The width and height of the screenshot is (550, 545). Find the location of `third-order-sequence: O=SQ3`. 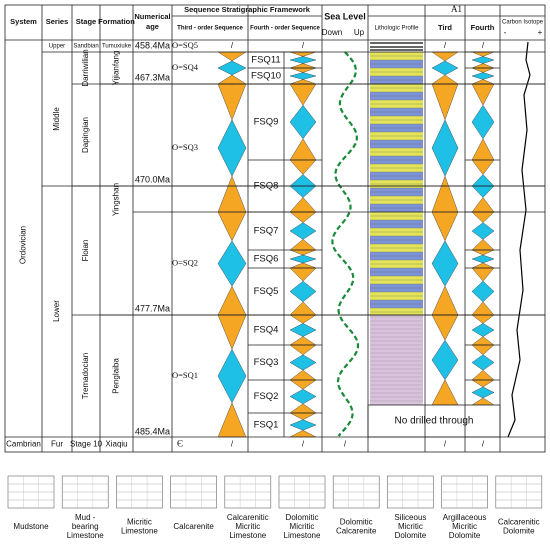

third-order-sequence: O=SQ3 is located at coordinates (185, 147).